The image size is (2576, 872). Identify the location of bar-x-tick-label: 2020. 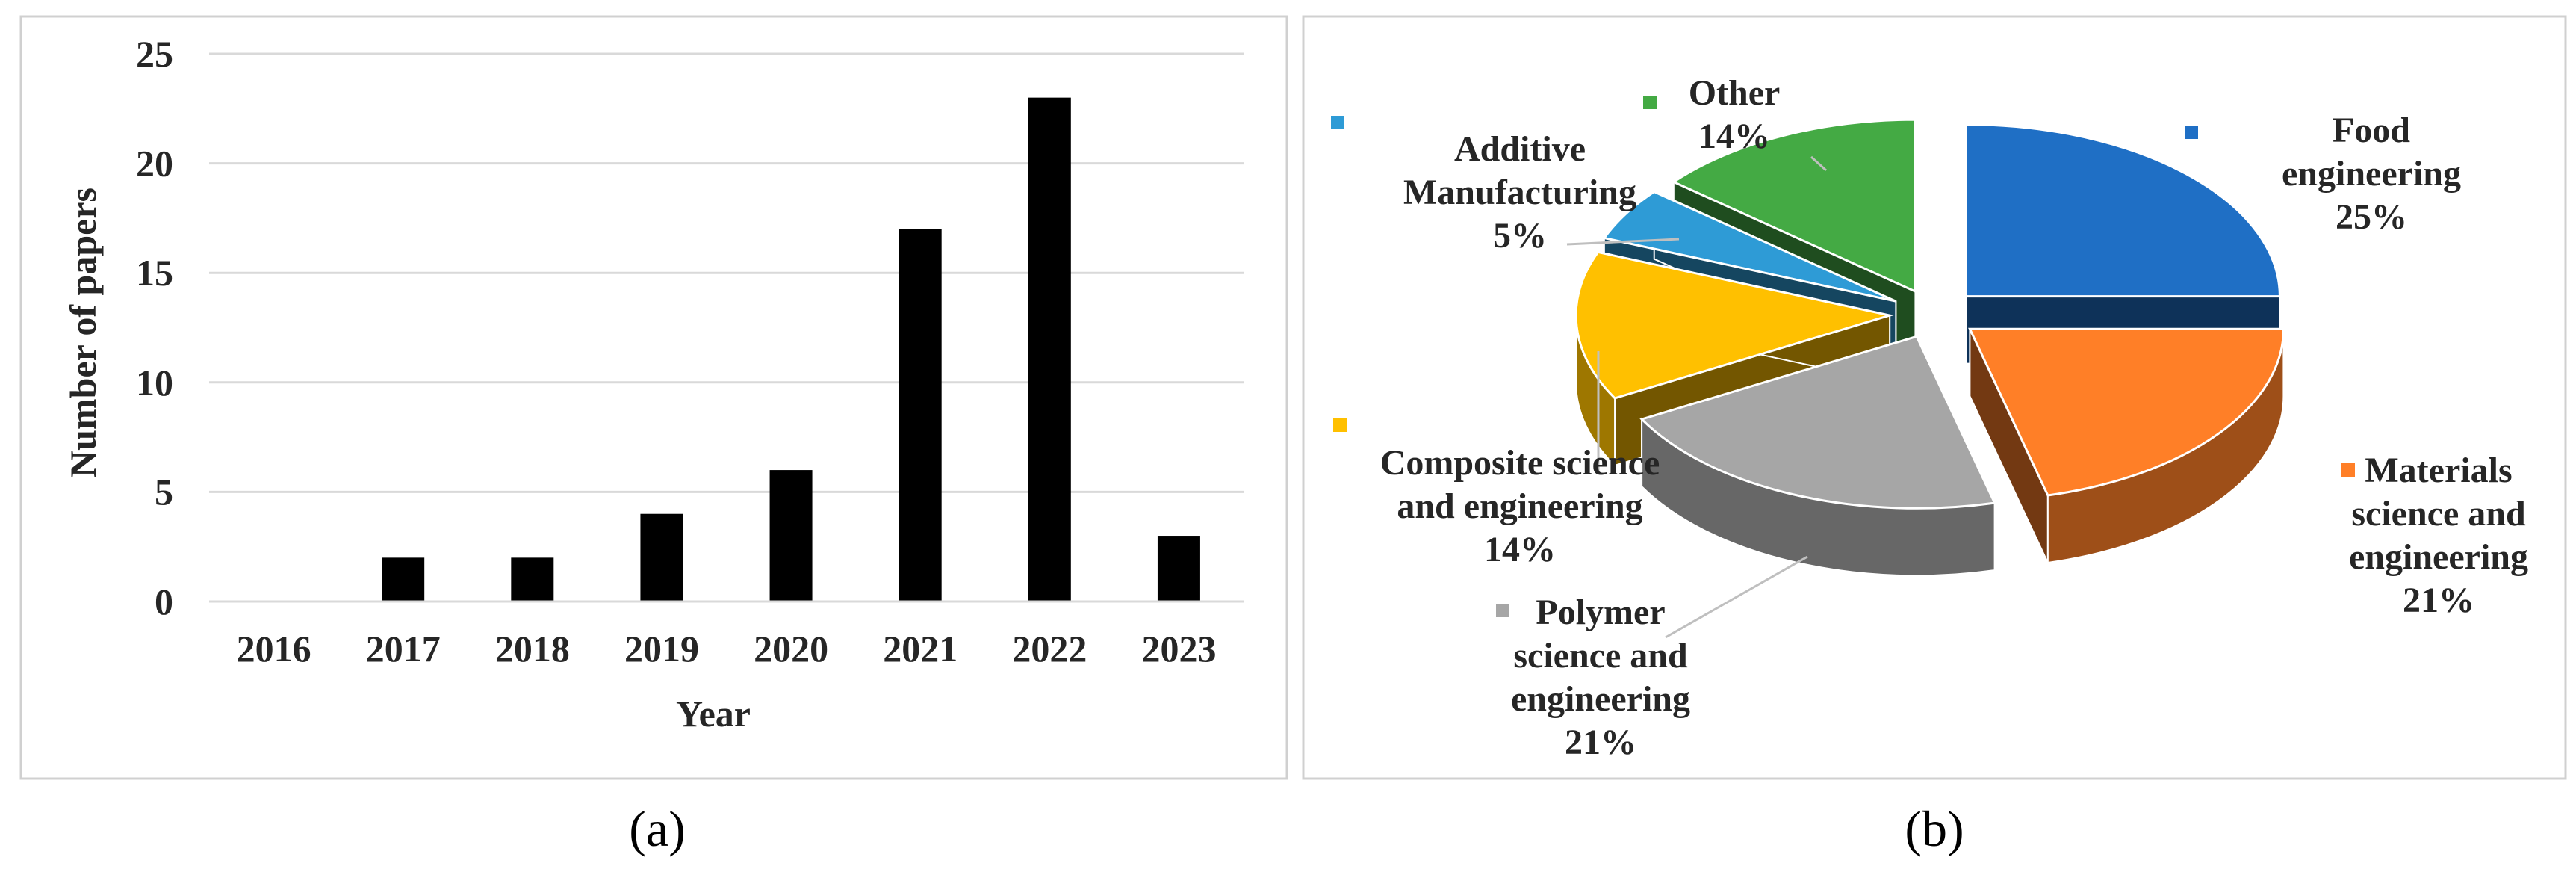
(791, 649).